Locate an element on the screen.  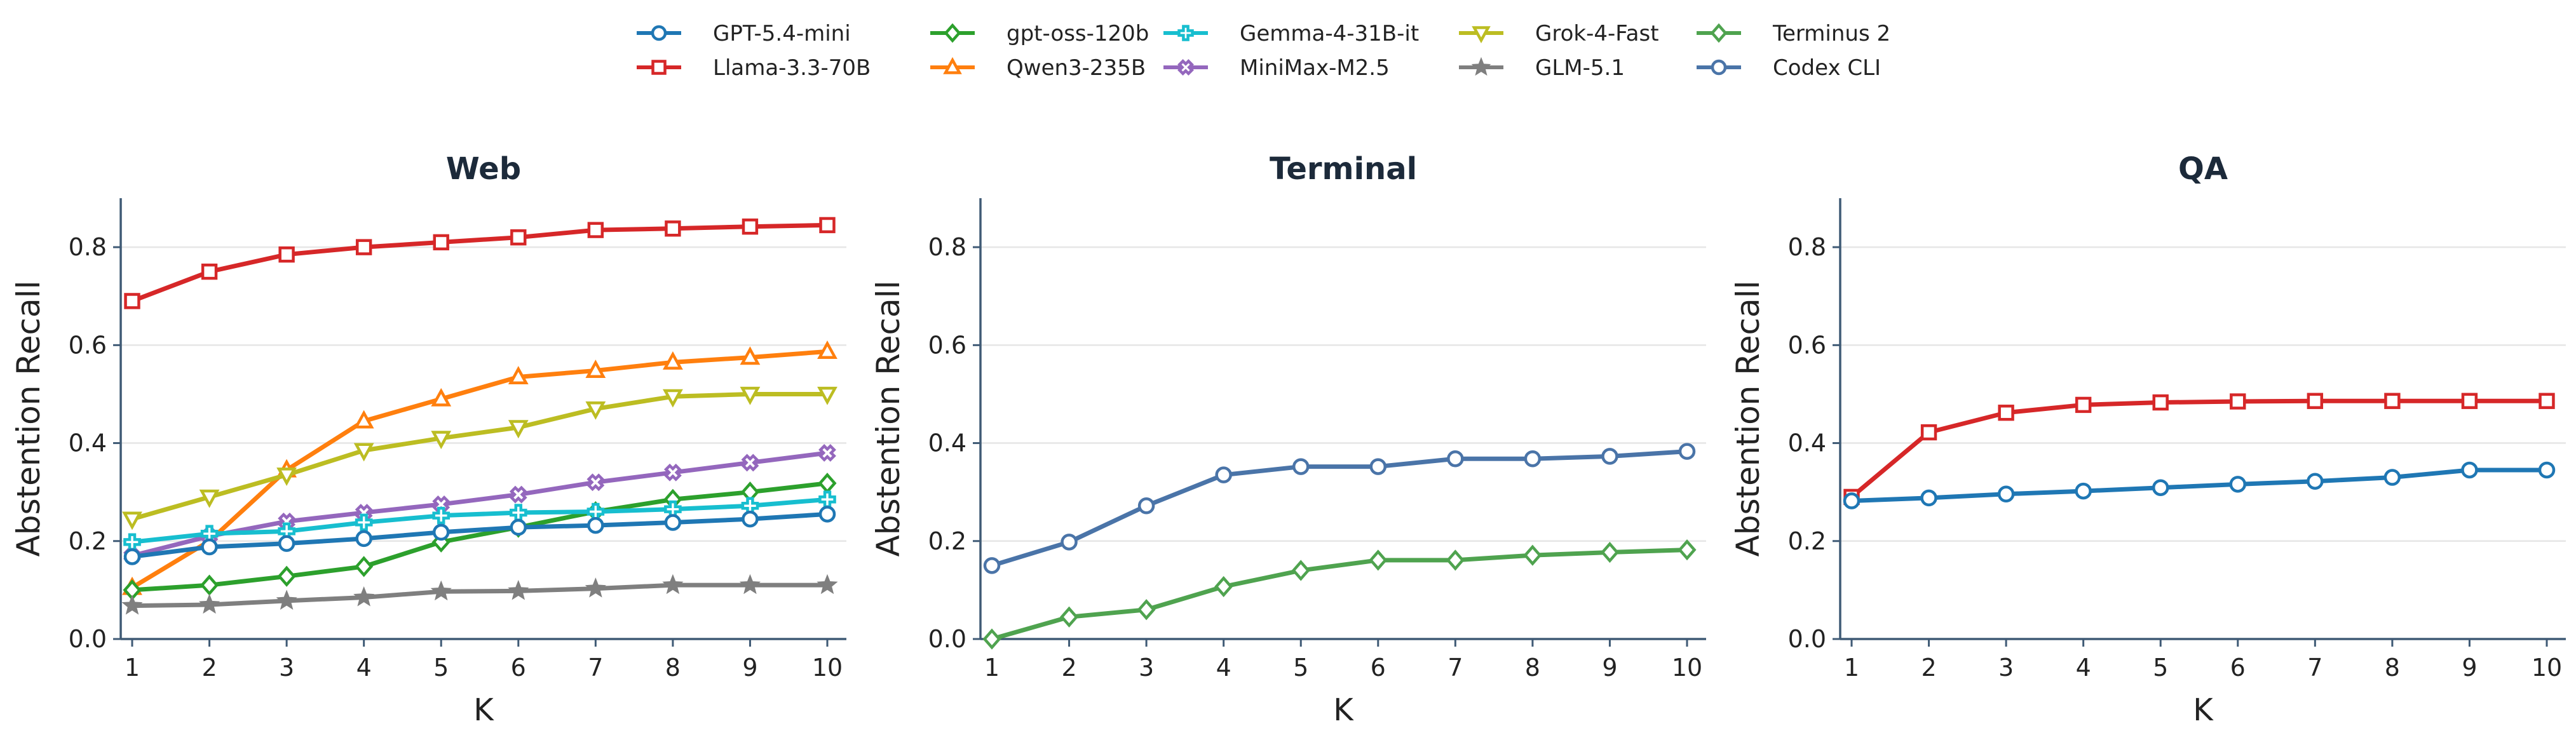
series-llama-3-3-70b is located at coordinates (480, 263).